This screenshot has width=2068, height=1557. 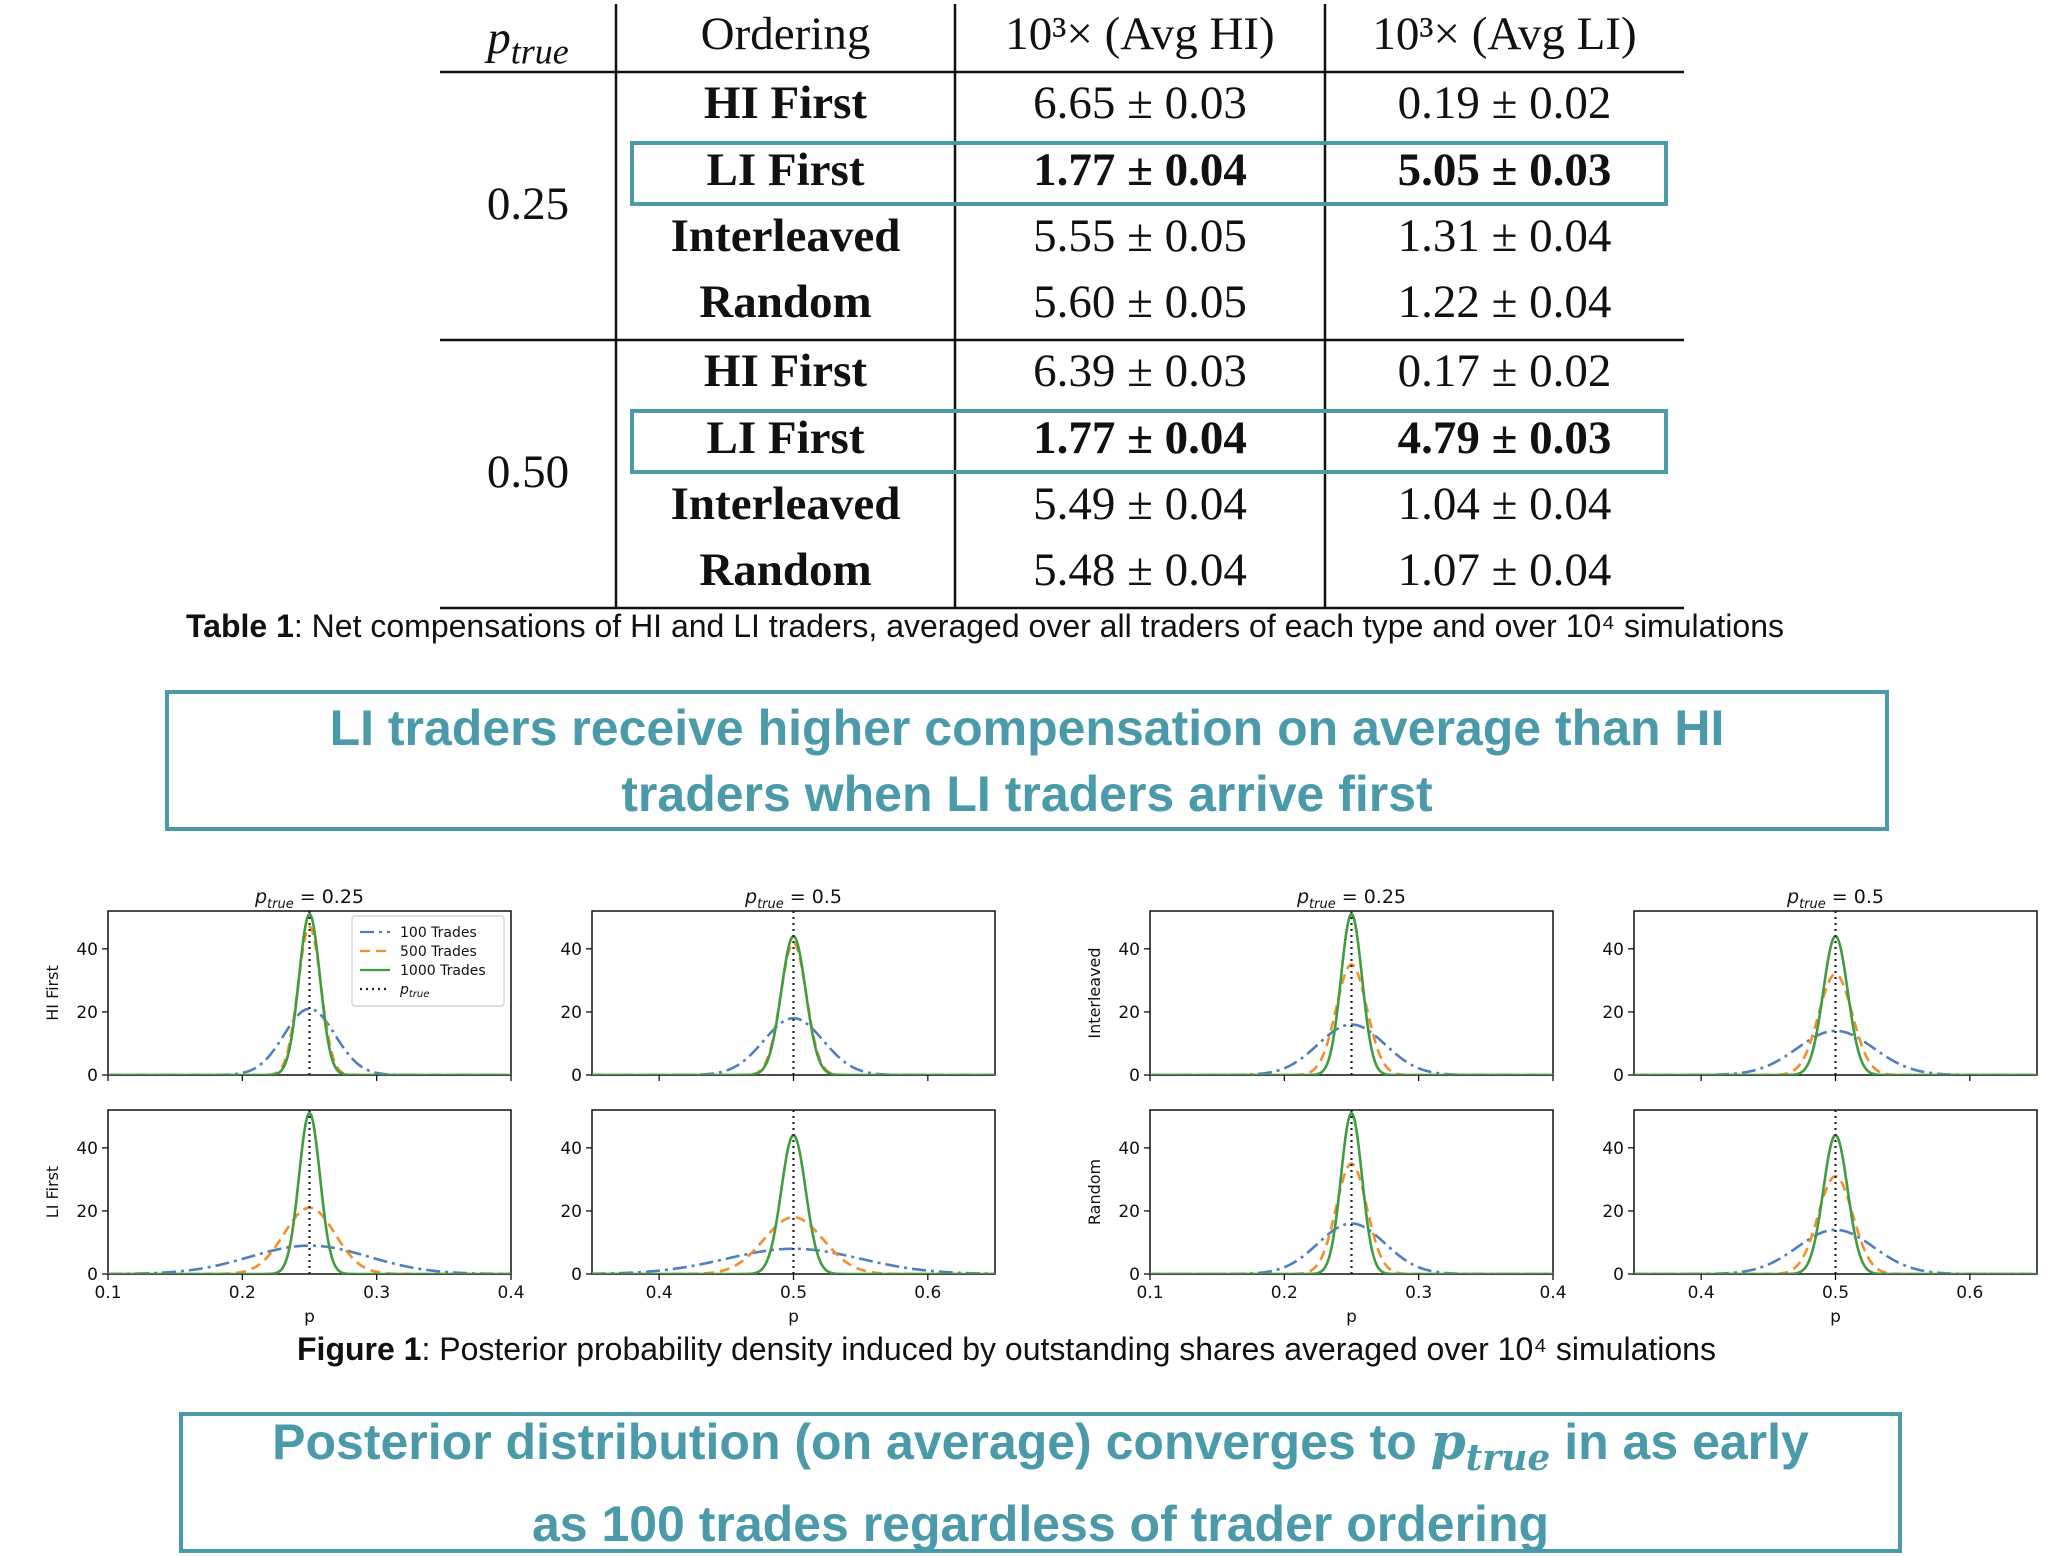 What do you see at coordinates (785, 236) in the screenshot?
I see `row-ordering: Interleaved` at bounding box center [785, 236].